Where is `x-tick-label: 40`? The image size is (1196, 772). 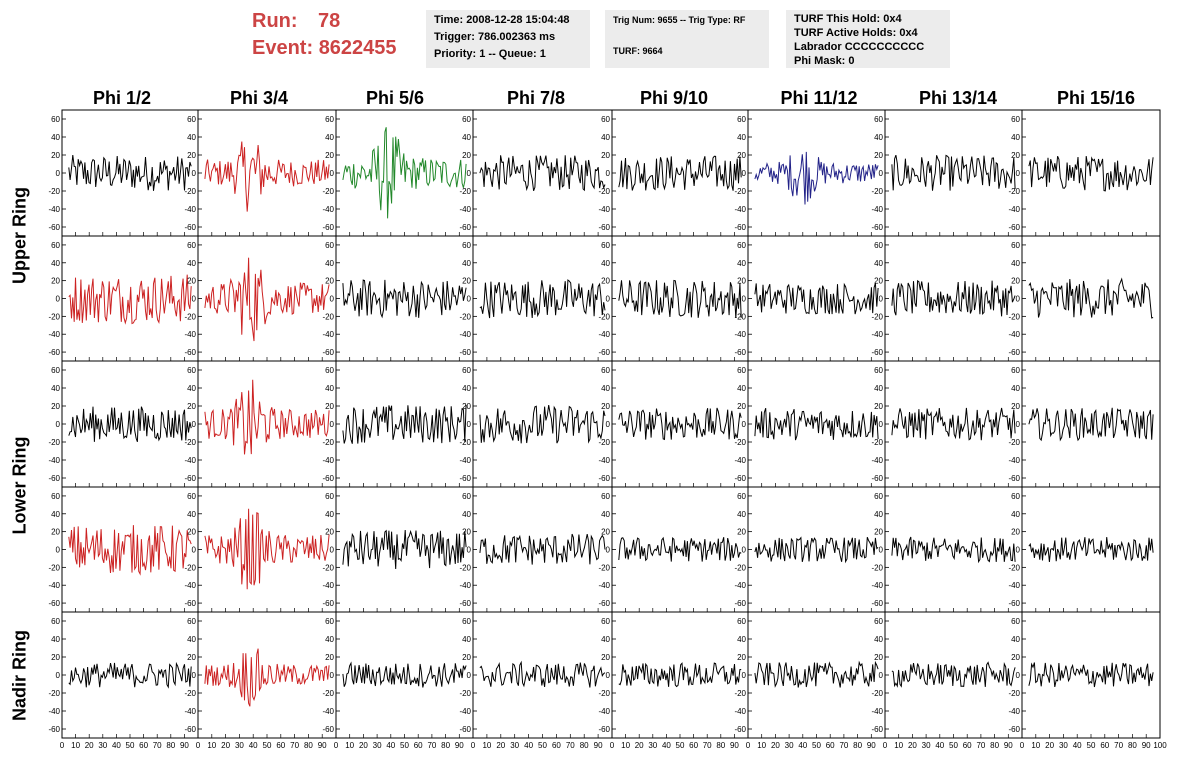
x-tick-label: 40 is located at coordinates (666, 745).